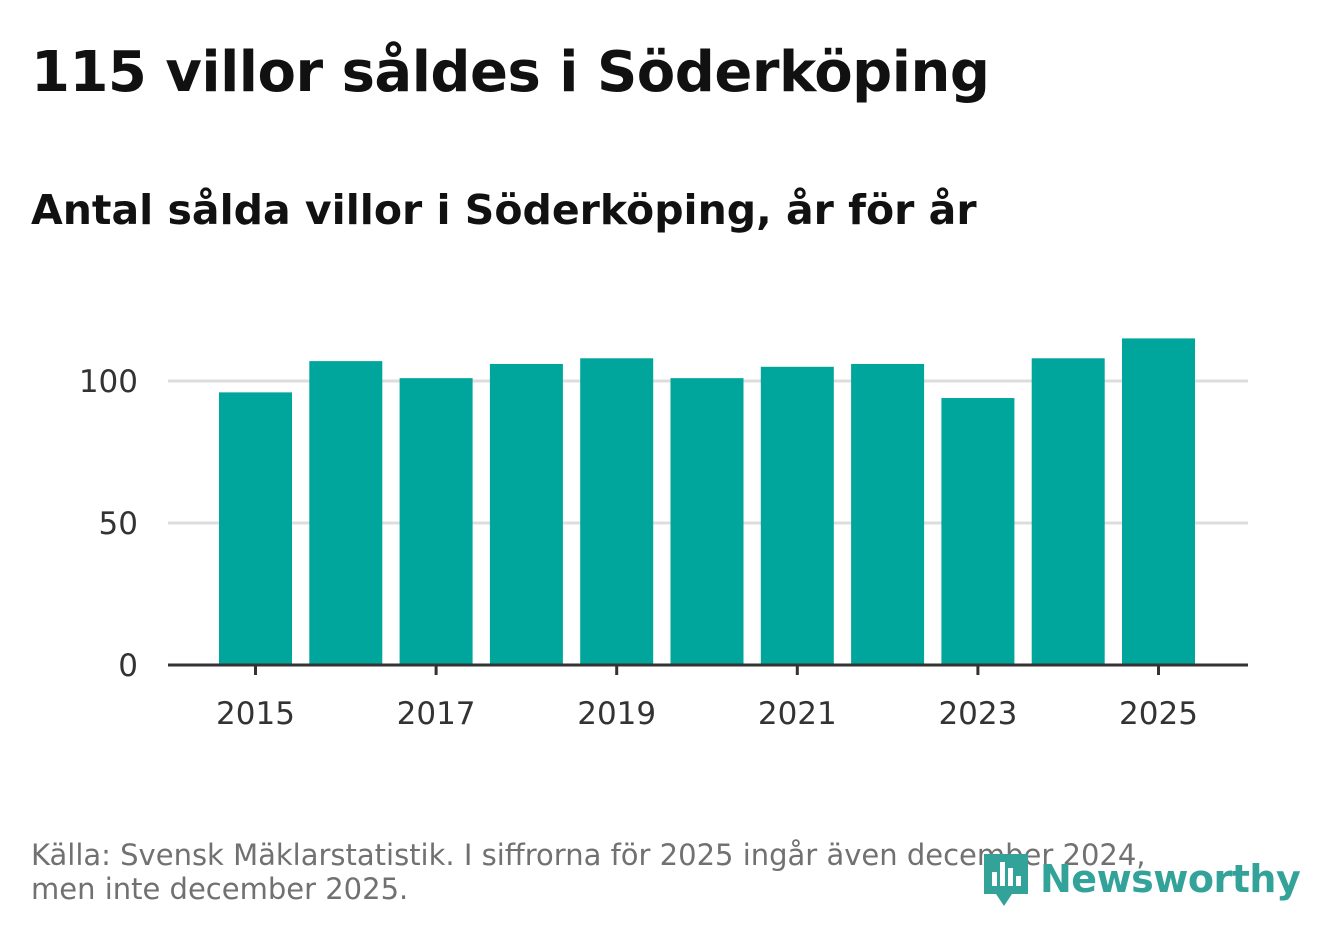 The width and height of the screenshot is (1322, 939). I want to click on x-tick-label-2021: 2021, so click(797, 714).